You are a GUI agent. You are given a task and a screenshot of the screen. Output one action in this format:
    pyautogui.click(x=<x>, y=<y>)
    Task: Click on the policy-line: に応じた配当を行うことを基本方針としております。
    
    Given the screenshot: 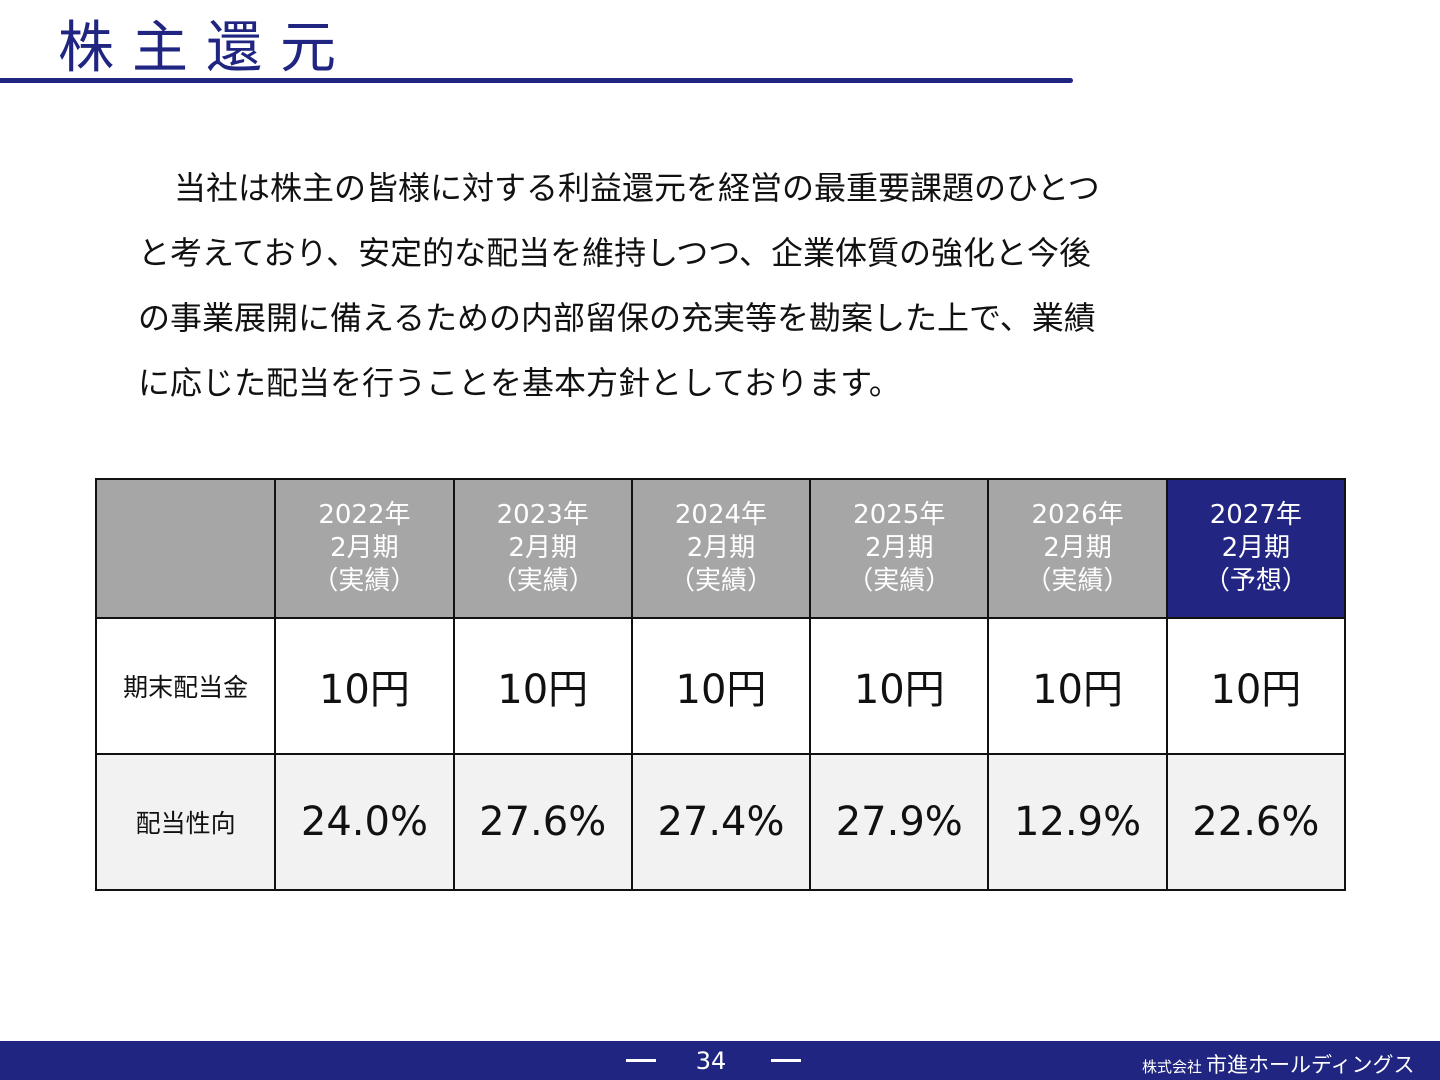 What is the action you would take?
    pyautogui.click(x=519, y=383)
    